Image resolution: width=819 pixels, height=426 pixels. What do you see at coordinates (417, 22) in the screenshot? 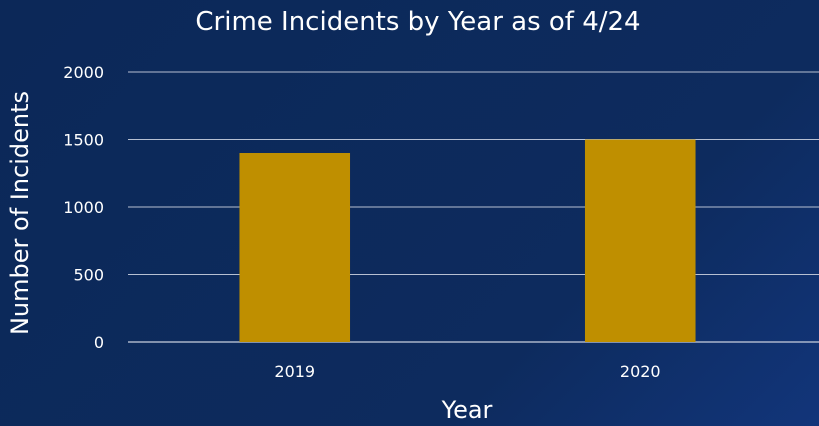
I see `chart-title: Crime Incidents by Year as of 4/24` at bounding box center [417, 22].